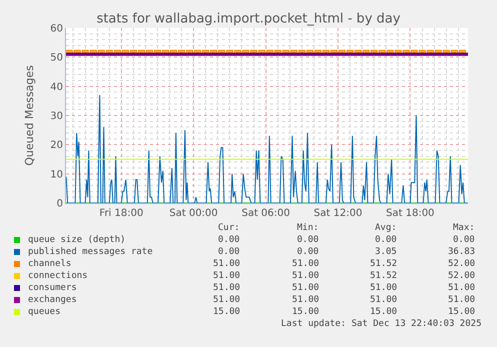 The width and height of the screenshot is (497, 347). What do you see at coordinates (56, 58) in the screenshot?
I see `y-tick-label: 50` at bounding box center [56, 58].